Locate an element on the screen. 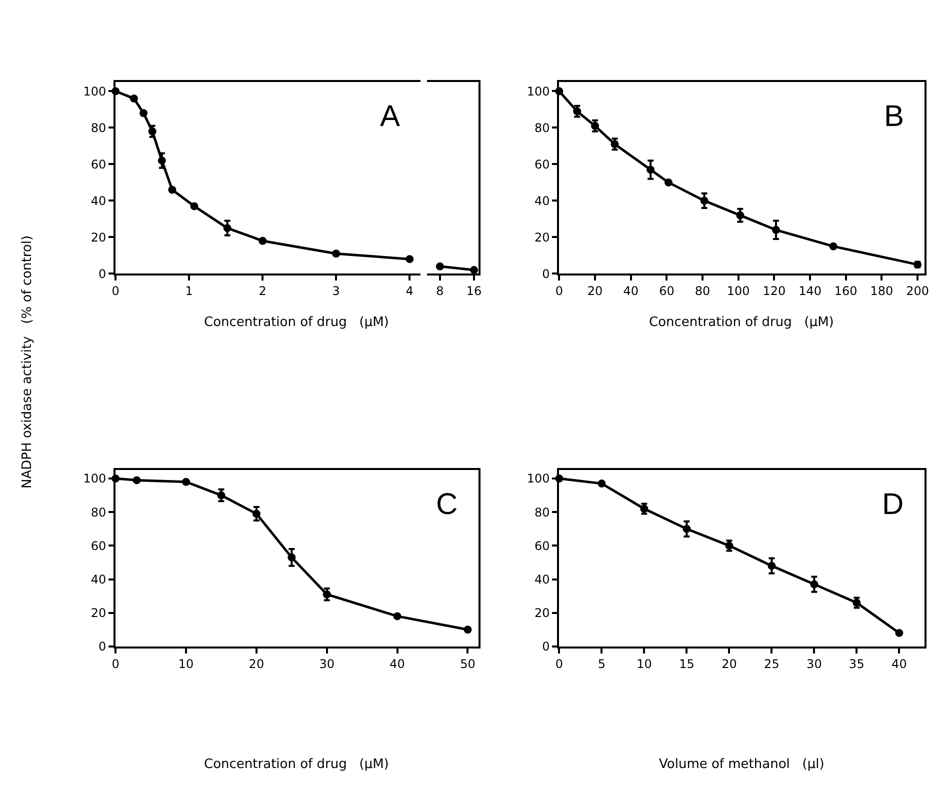 This screenshot has width=938, height=812. text: A is located at coordinates (390, 116).